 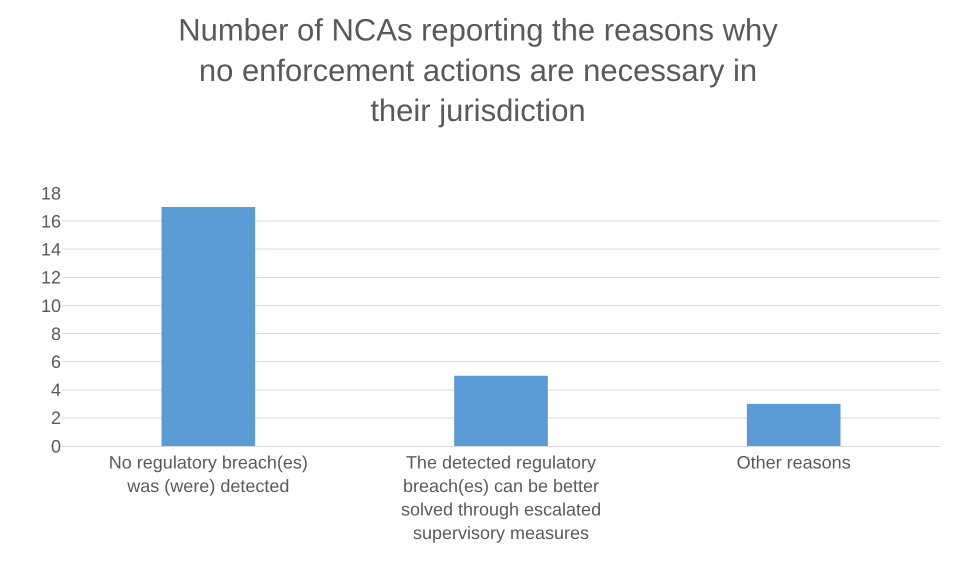 What do you see at coordinates (501, 497) in the screenshot?
I see `x-tick-label: The detected regulatory breach(es) can be better solved through escalated supervisory measures` at bounding box center [501, 497].